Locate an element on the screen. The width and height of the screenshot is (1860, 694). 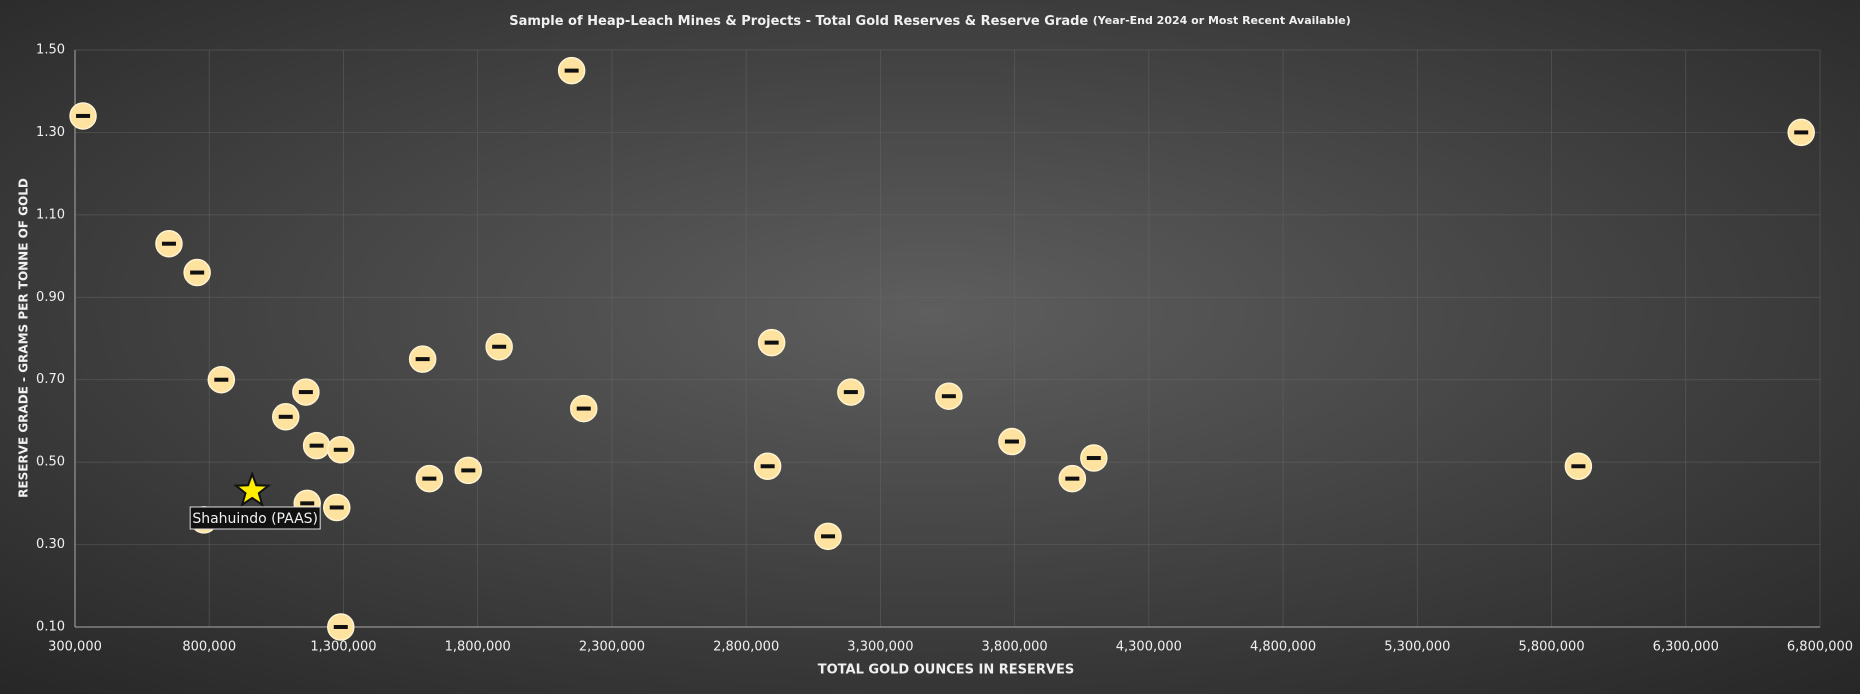
x-tick-label: 1,300,000 is located at coordinates (343, 647).